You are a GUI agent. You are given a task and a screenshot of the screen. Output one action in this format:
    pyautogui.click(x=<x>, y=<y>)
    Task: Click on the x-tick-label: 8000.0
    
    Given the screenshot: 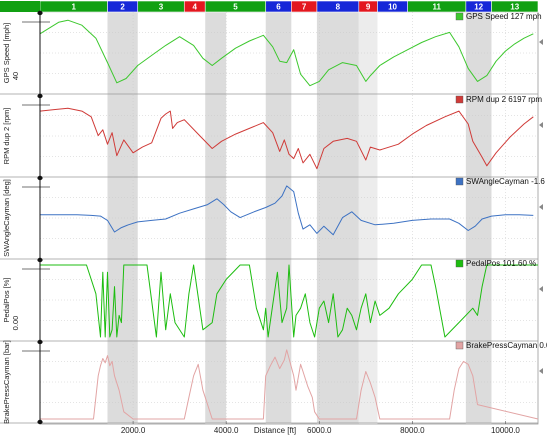 What is the action you would take?
    pyautogui.click(x=412, y=430)
    